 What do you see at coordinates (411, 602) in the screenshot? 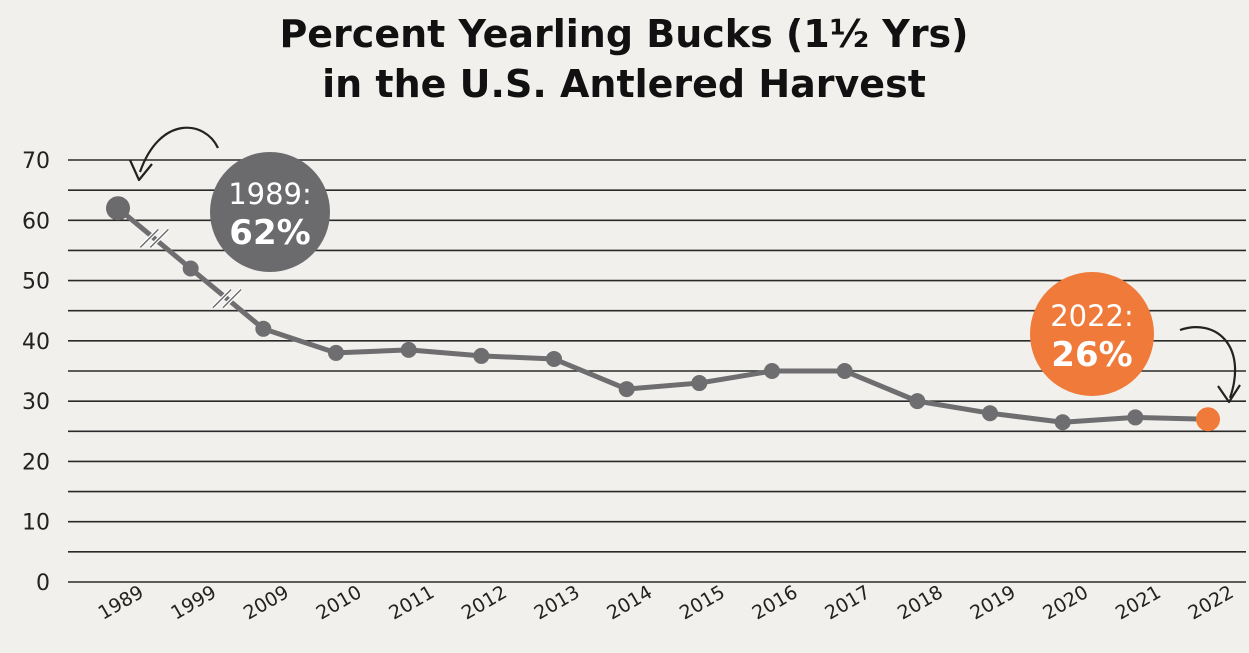
I see `x-tick-label: 2011` at bounding box center [411, 602].